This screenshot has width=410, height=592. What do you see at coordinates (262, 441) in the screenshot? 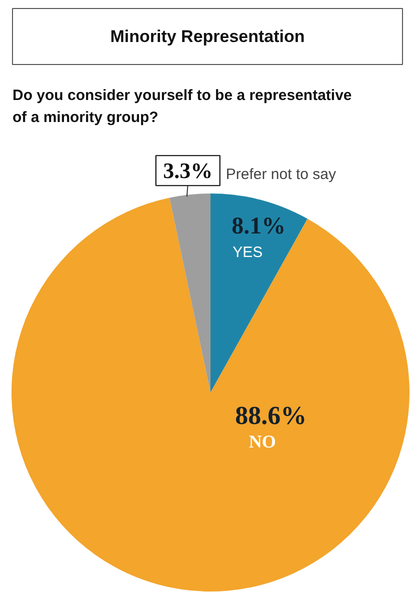
I see `slice-label: NO` at bounding box center [262, 441].